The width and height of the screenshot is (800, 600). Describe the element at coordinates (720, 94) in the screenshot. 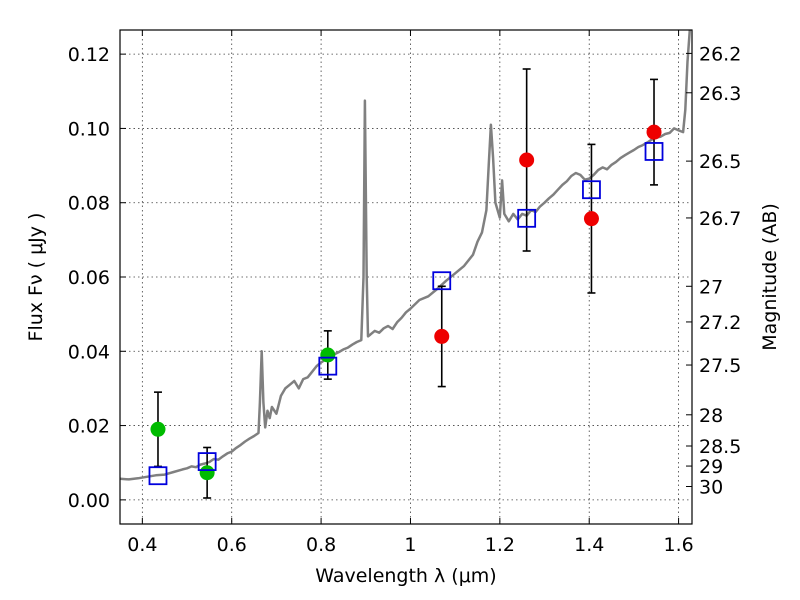

I see `y2-tick-label: 26.3` at that location.